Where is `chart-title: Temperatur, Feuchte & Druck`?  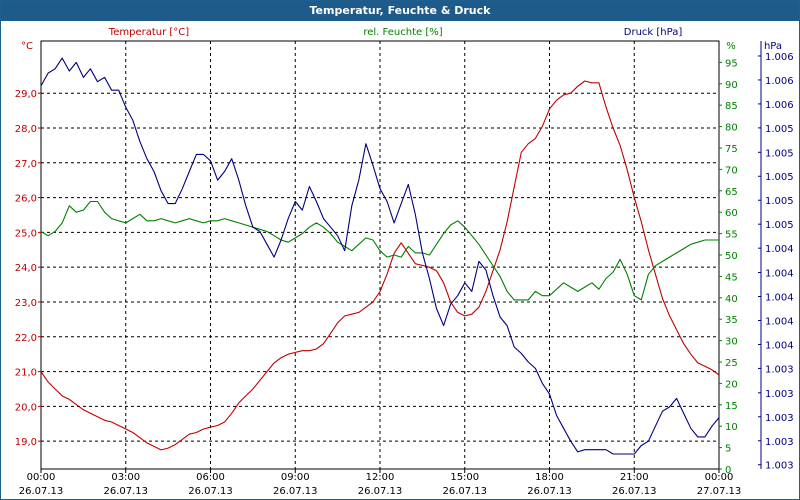 chart-title: Temperatur, Feuchte & Druck is located at coordinates (400, 11).